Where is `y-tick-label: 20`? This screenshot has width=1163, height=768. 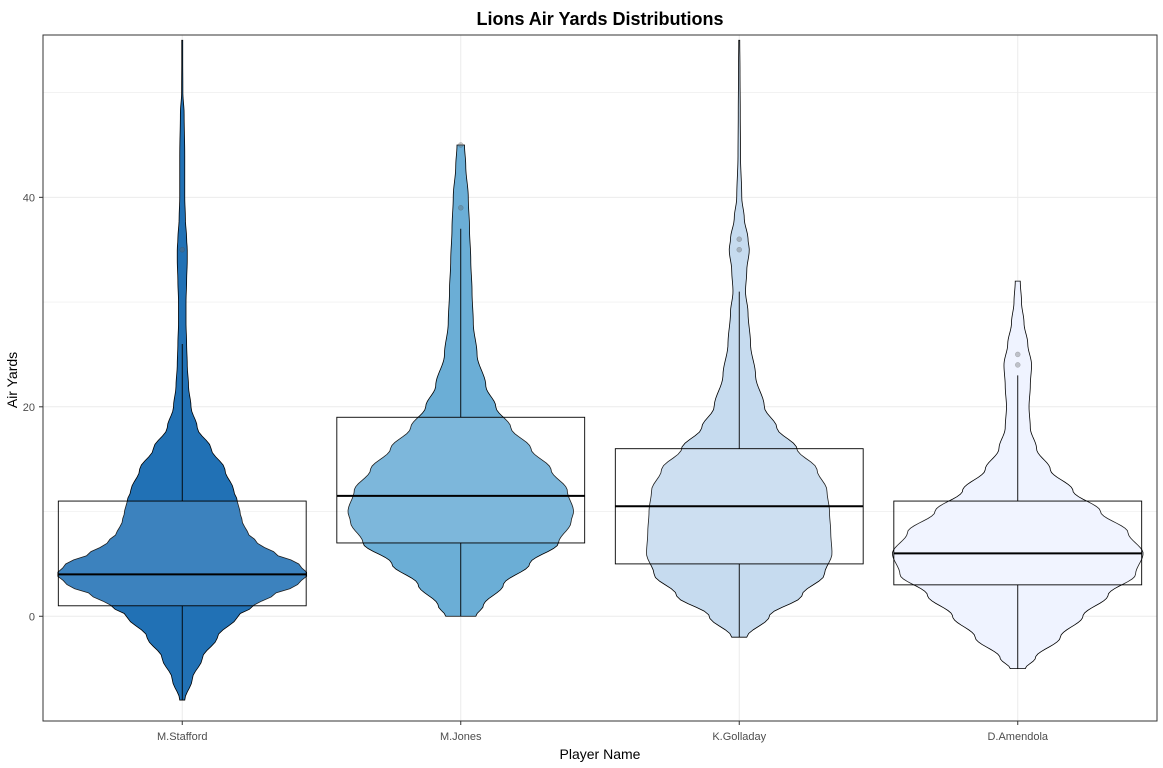
y-tick-label: 20 is located at coordinates (29, 408).